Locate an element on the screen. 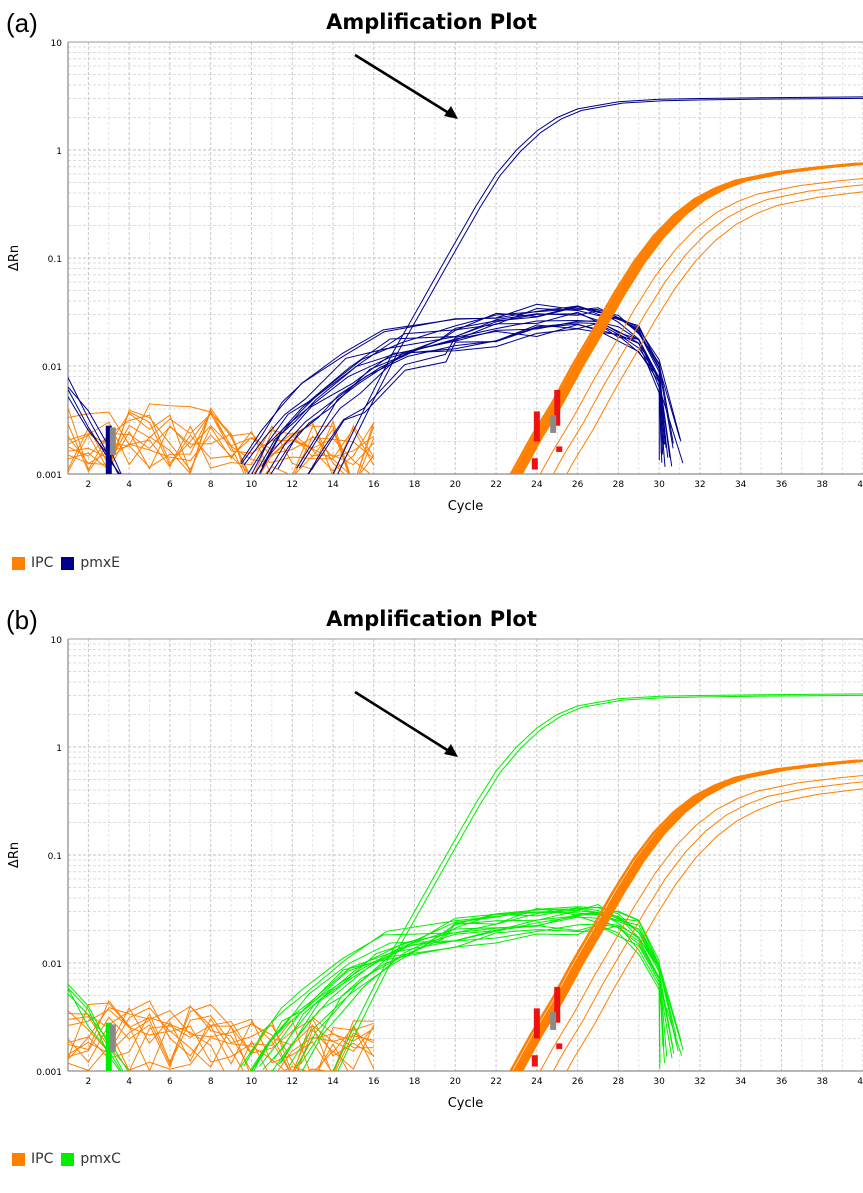 The image size is (863, 1193). legend-item-target: pmxE is located at coordinates (90, 563).